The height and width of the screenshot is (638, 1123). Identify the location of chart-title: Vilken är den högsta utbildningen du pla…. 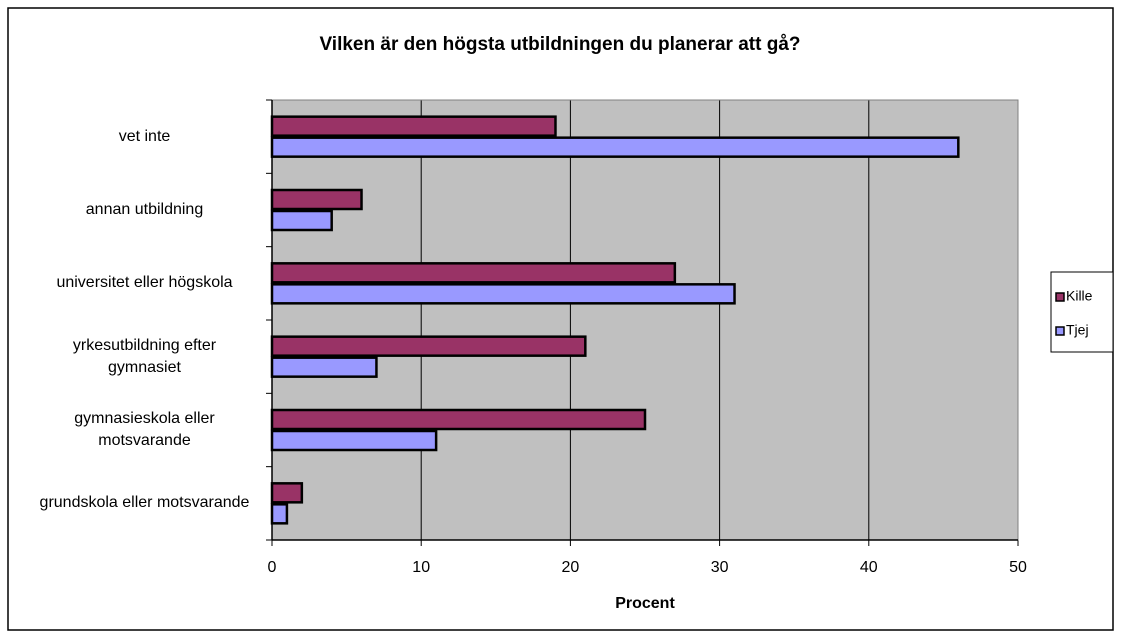
(559, 44).